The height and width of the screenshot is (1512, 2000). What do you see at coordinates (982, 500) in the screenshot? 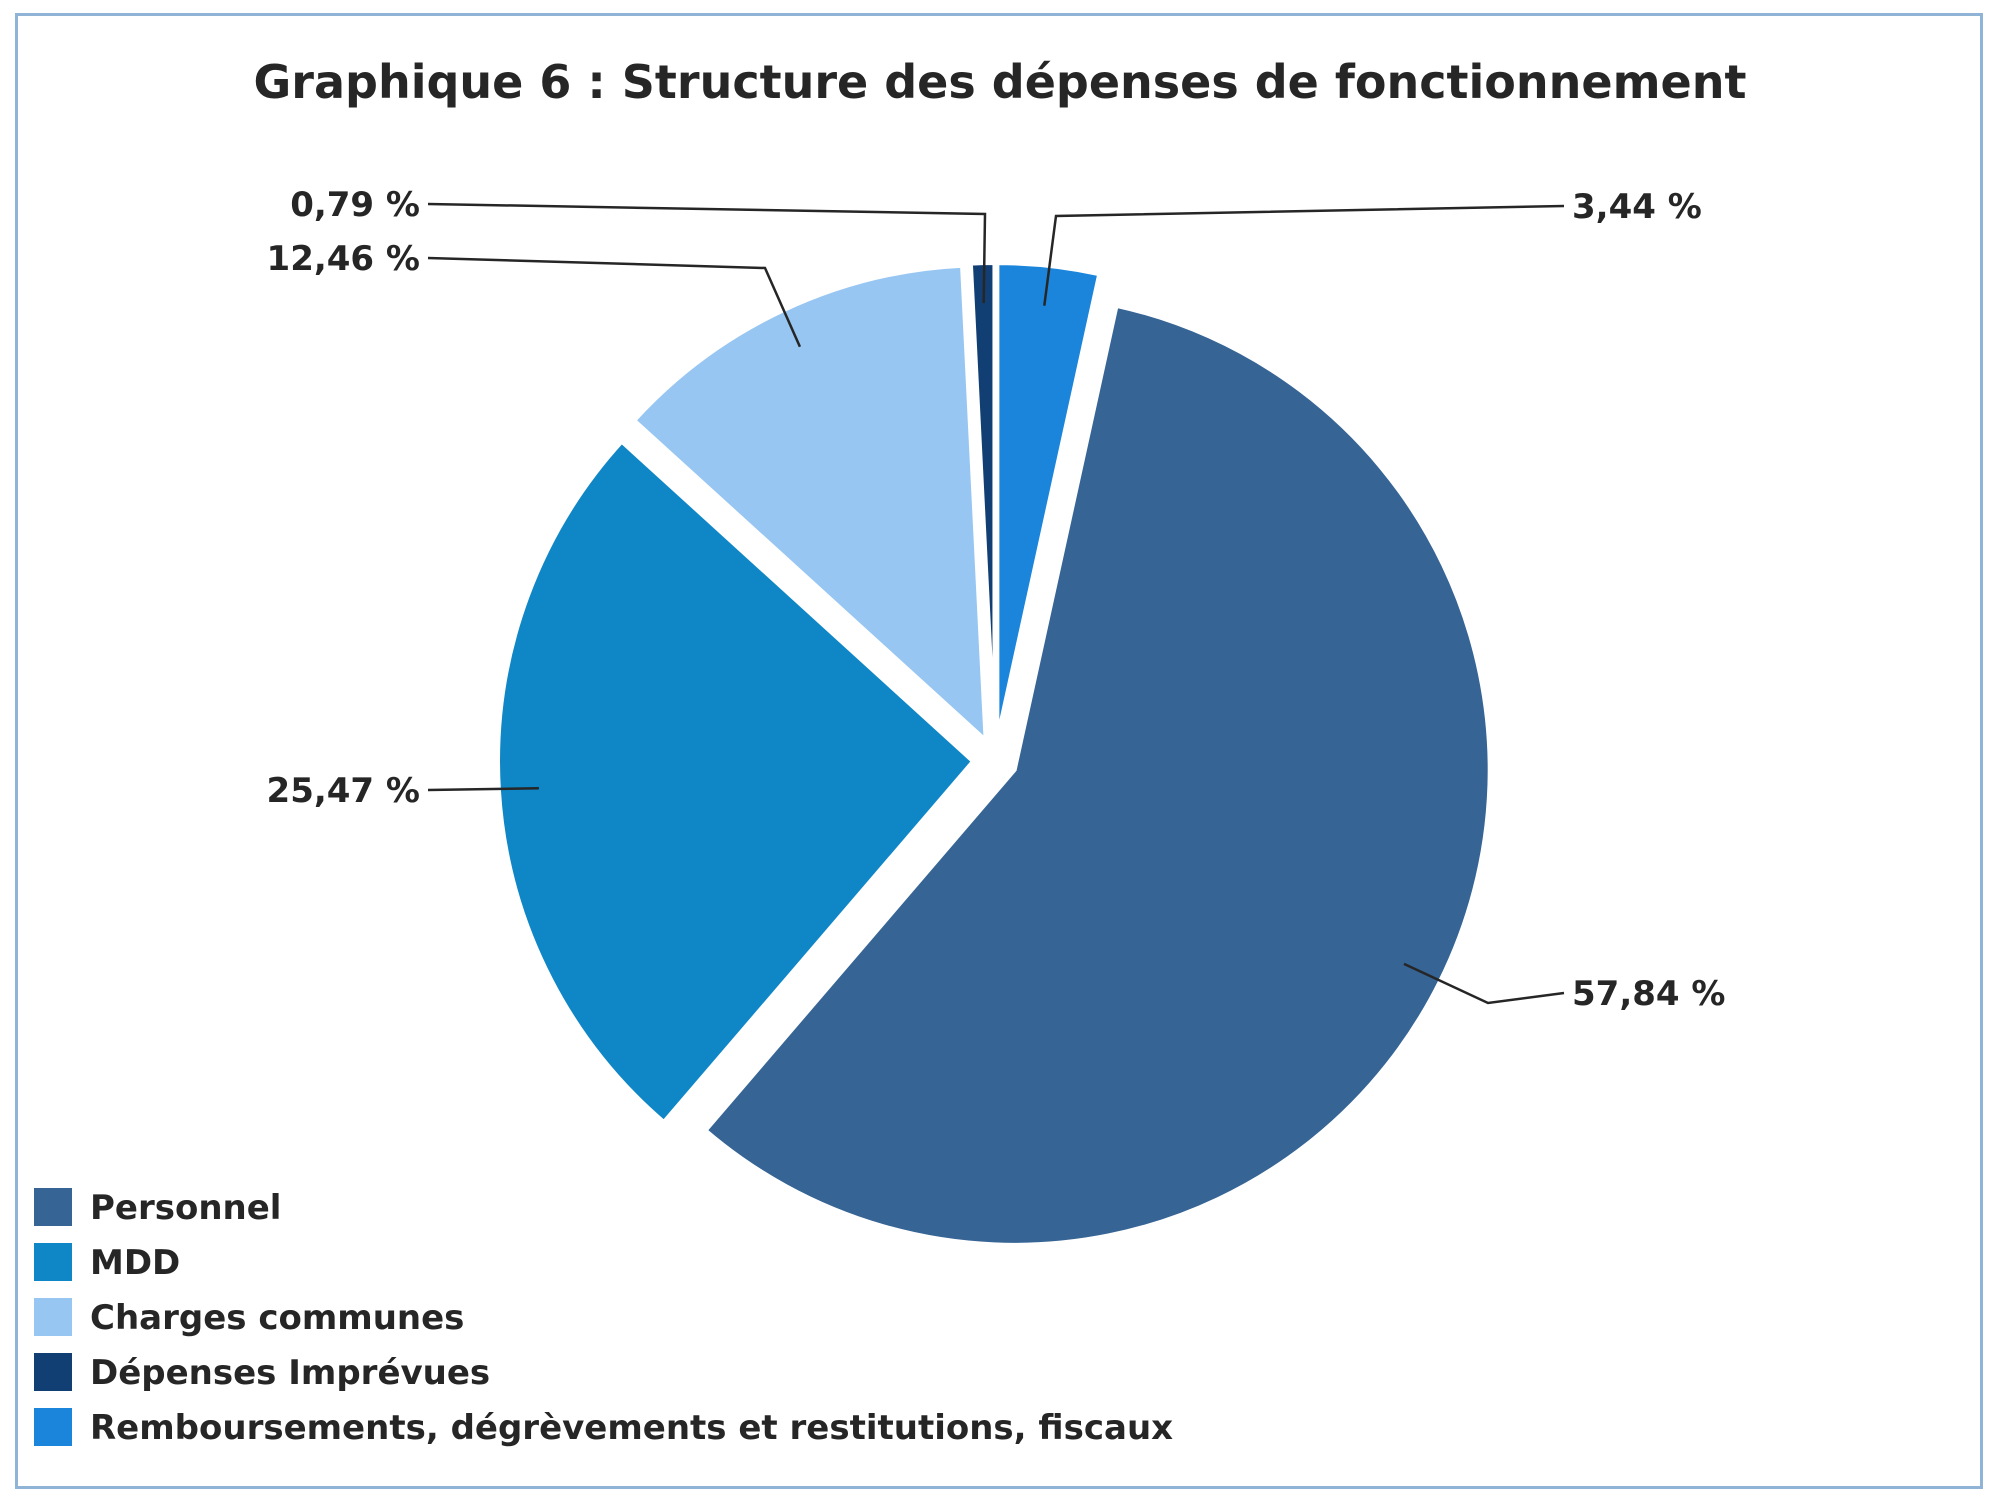
I see `pie-slice-depenses-imprevues` at bounding box center [982, 500].